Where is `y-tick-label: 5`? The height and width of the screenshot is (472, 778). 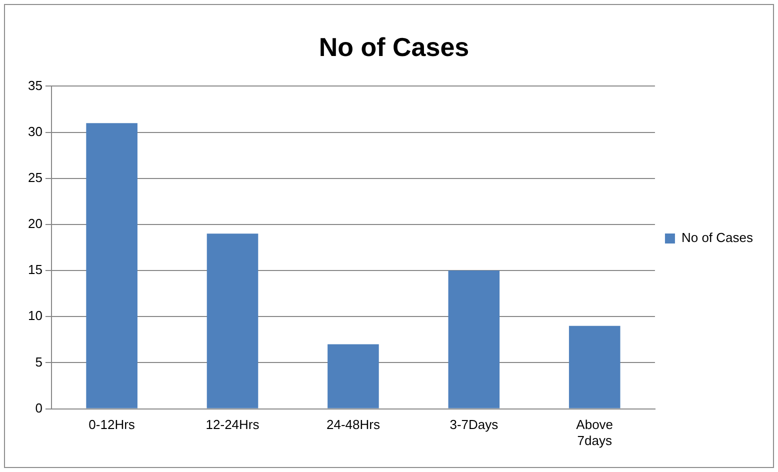
y-tick-label: 5 is located at coordinates (38, 362).